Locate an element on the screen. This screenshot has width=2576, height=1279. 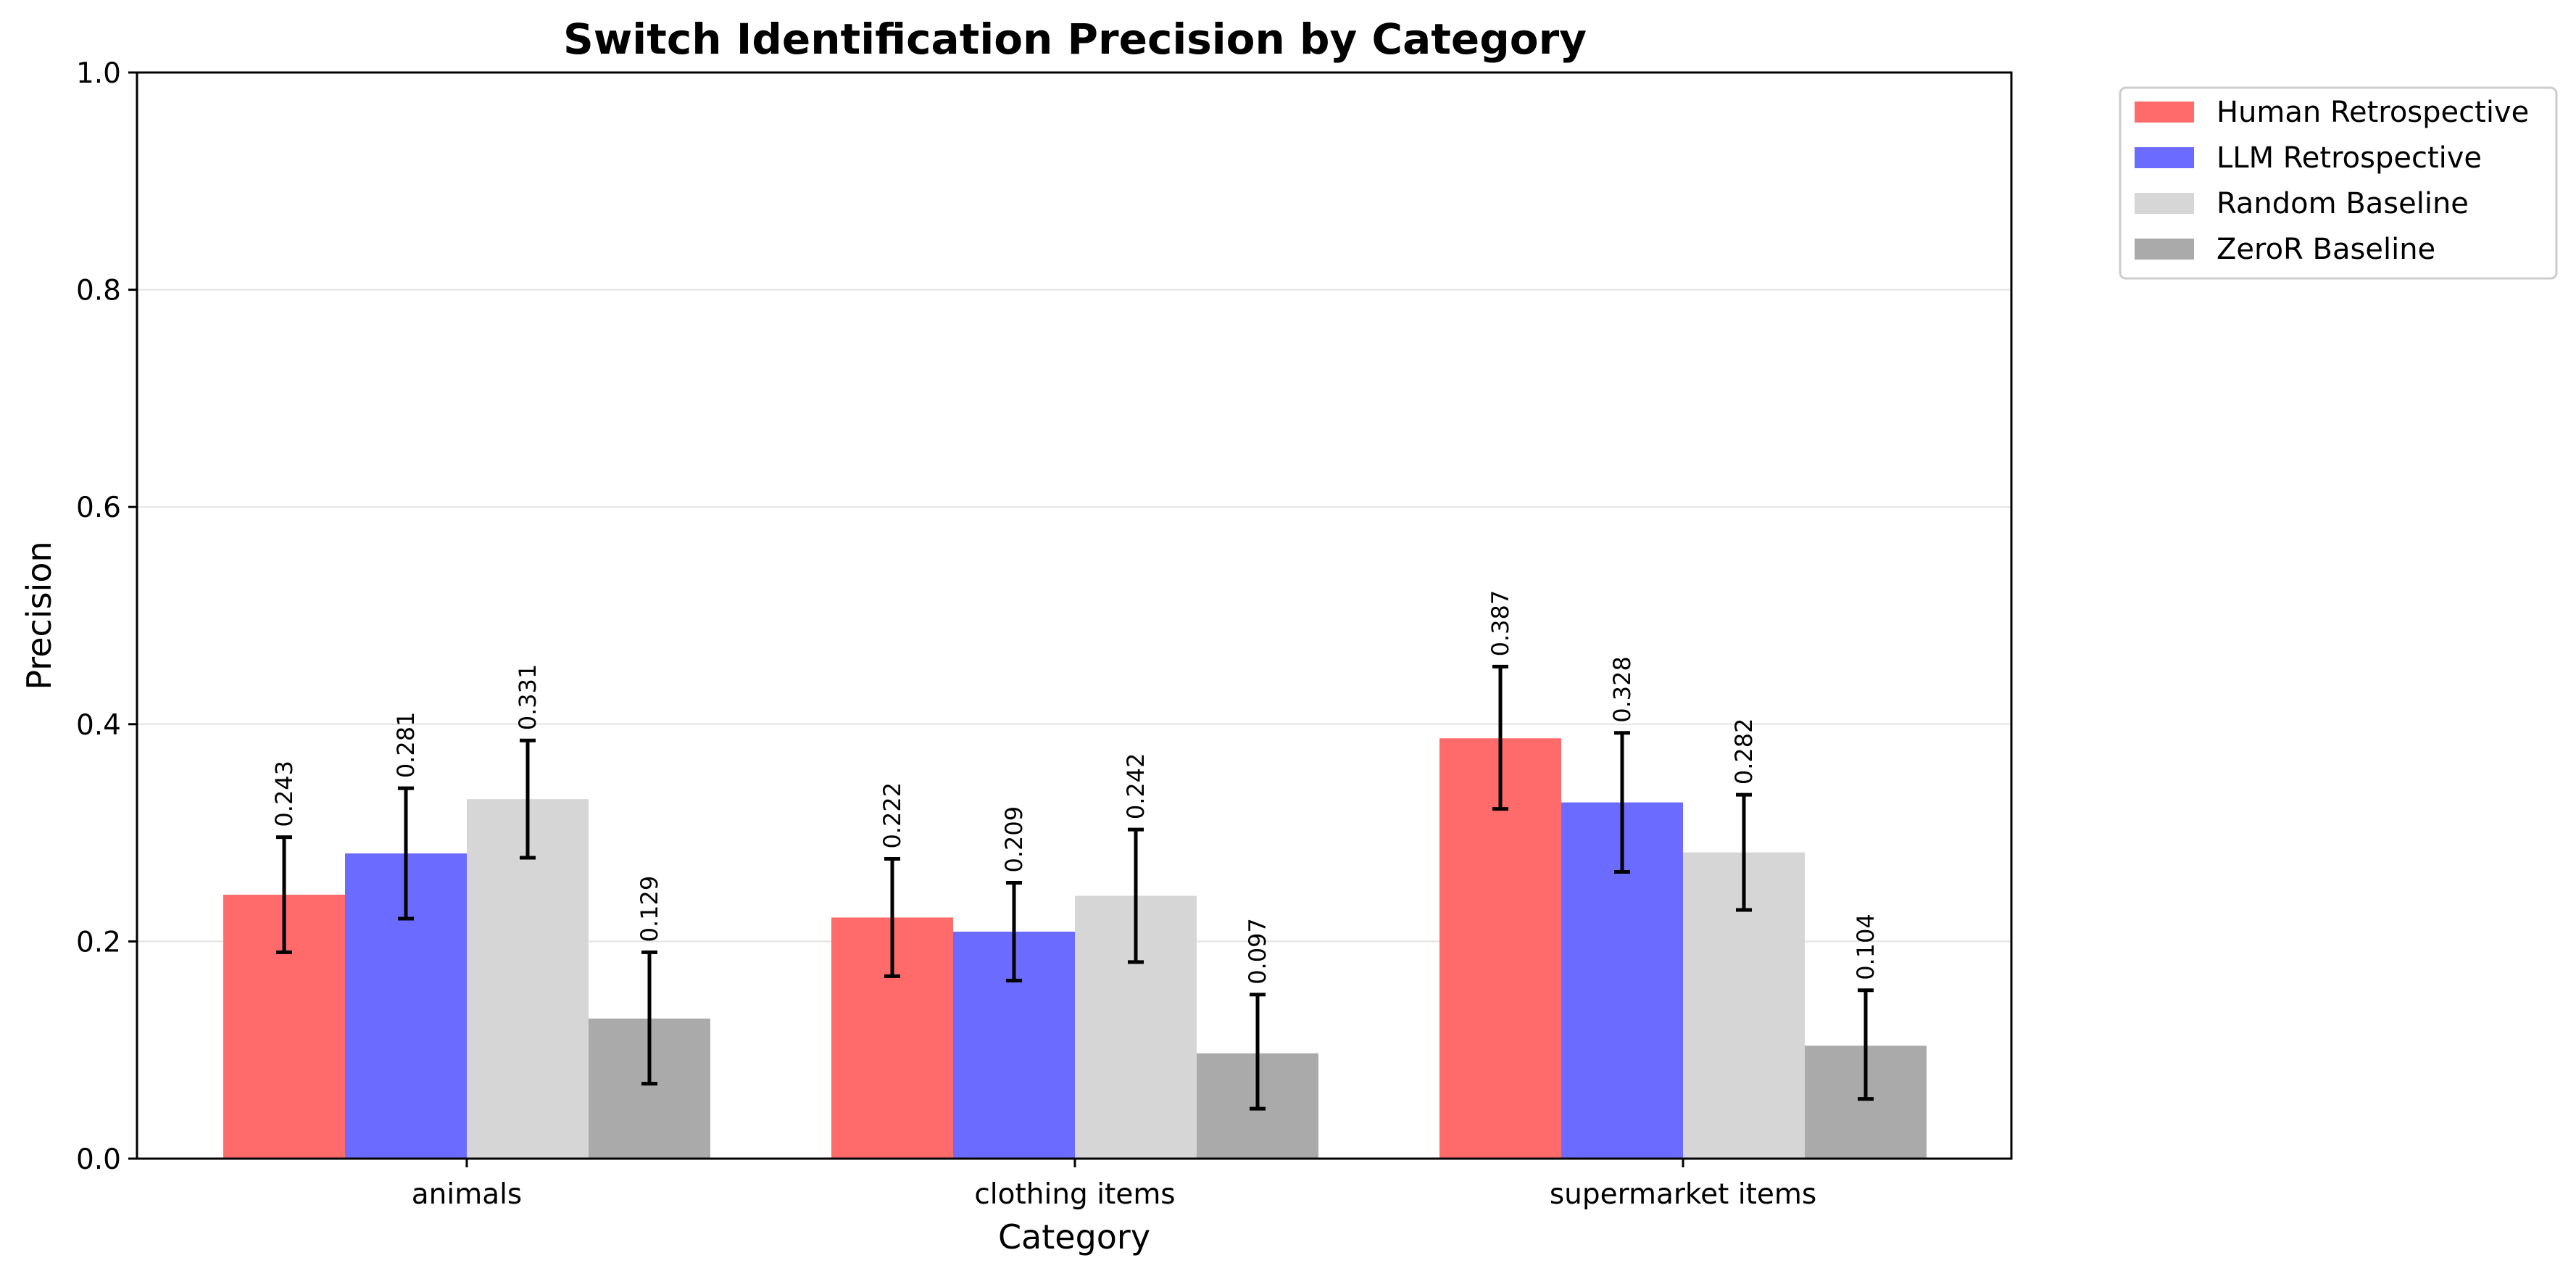
legend-item: LLM Retrospective is located at coordinates (2308, 158).